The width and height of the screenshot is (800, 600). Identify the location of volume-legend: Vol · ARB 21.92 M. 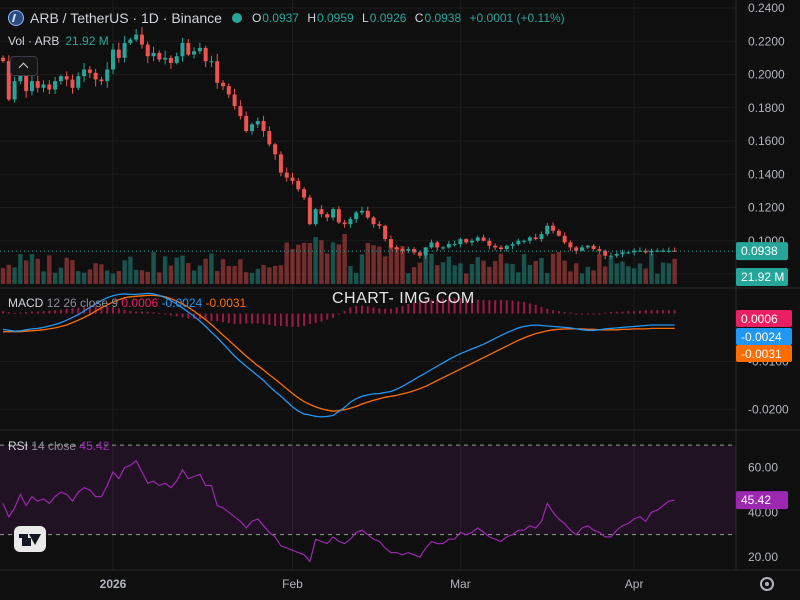
(58, 41).